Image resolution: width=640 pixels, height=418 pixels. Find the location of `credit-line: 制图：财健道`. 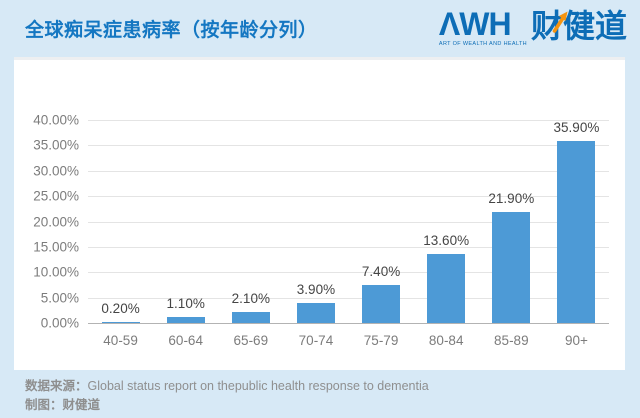

credit-line: 制图：财健道 is located at coordinates (227, 405).